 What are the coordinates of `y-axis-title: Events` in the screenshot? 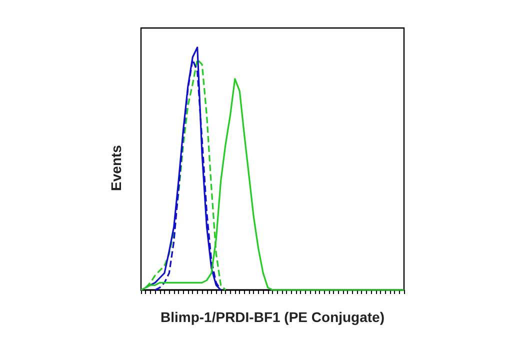 It's located at (116, 167).